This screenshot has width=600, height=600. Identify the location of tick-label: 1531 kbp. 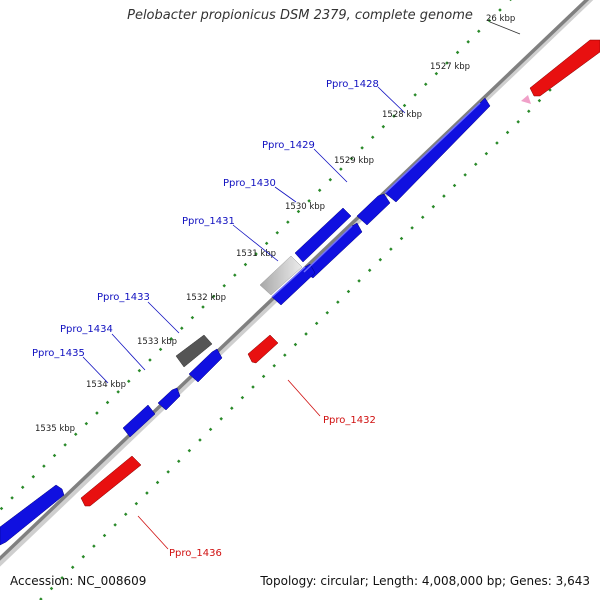
(256, 254).